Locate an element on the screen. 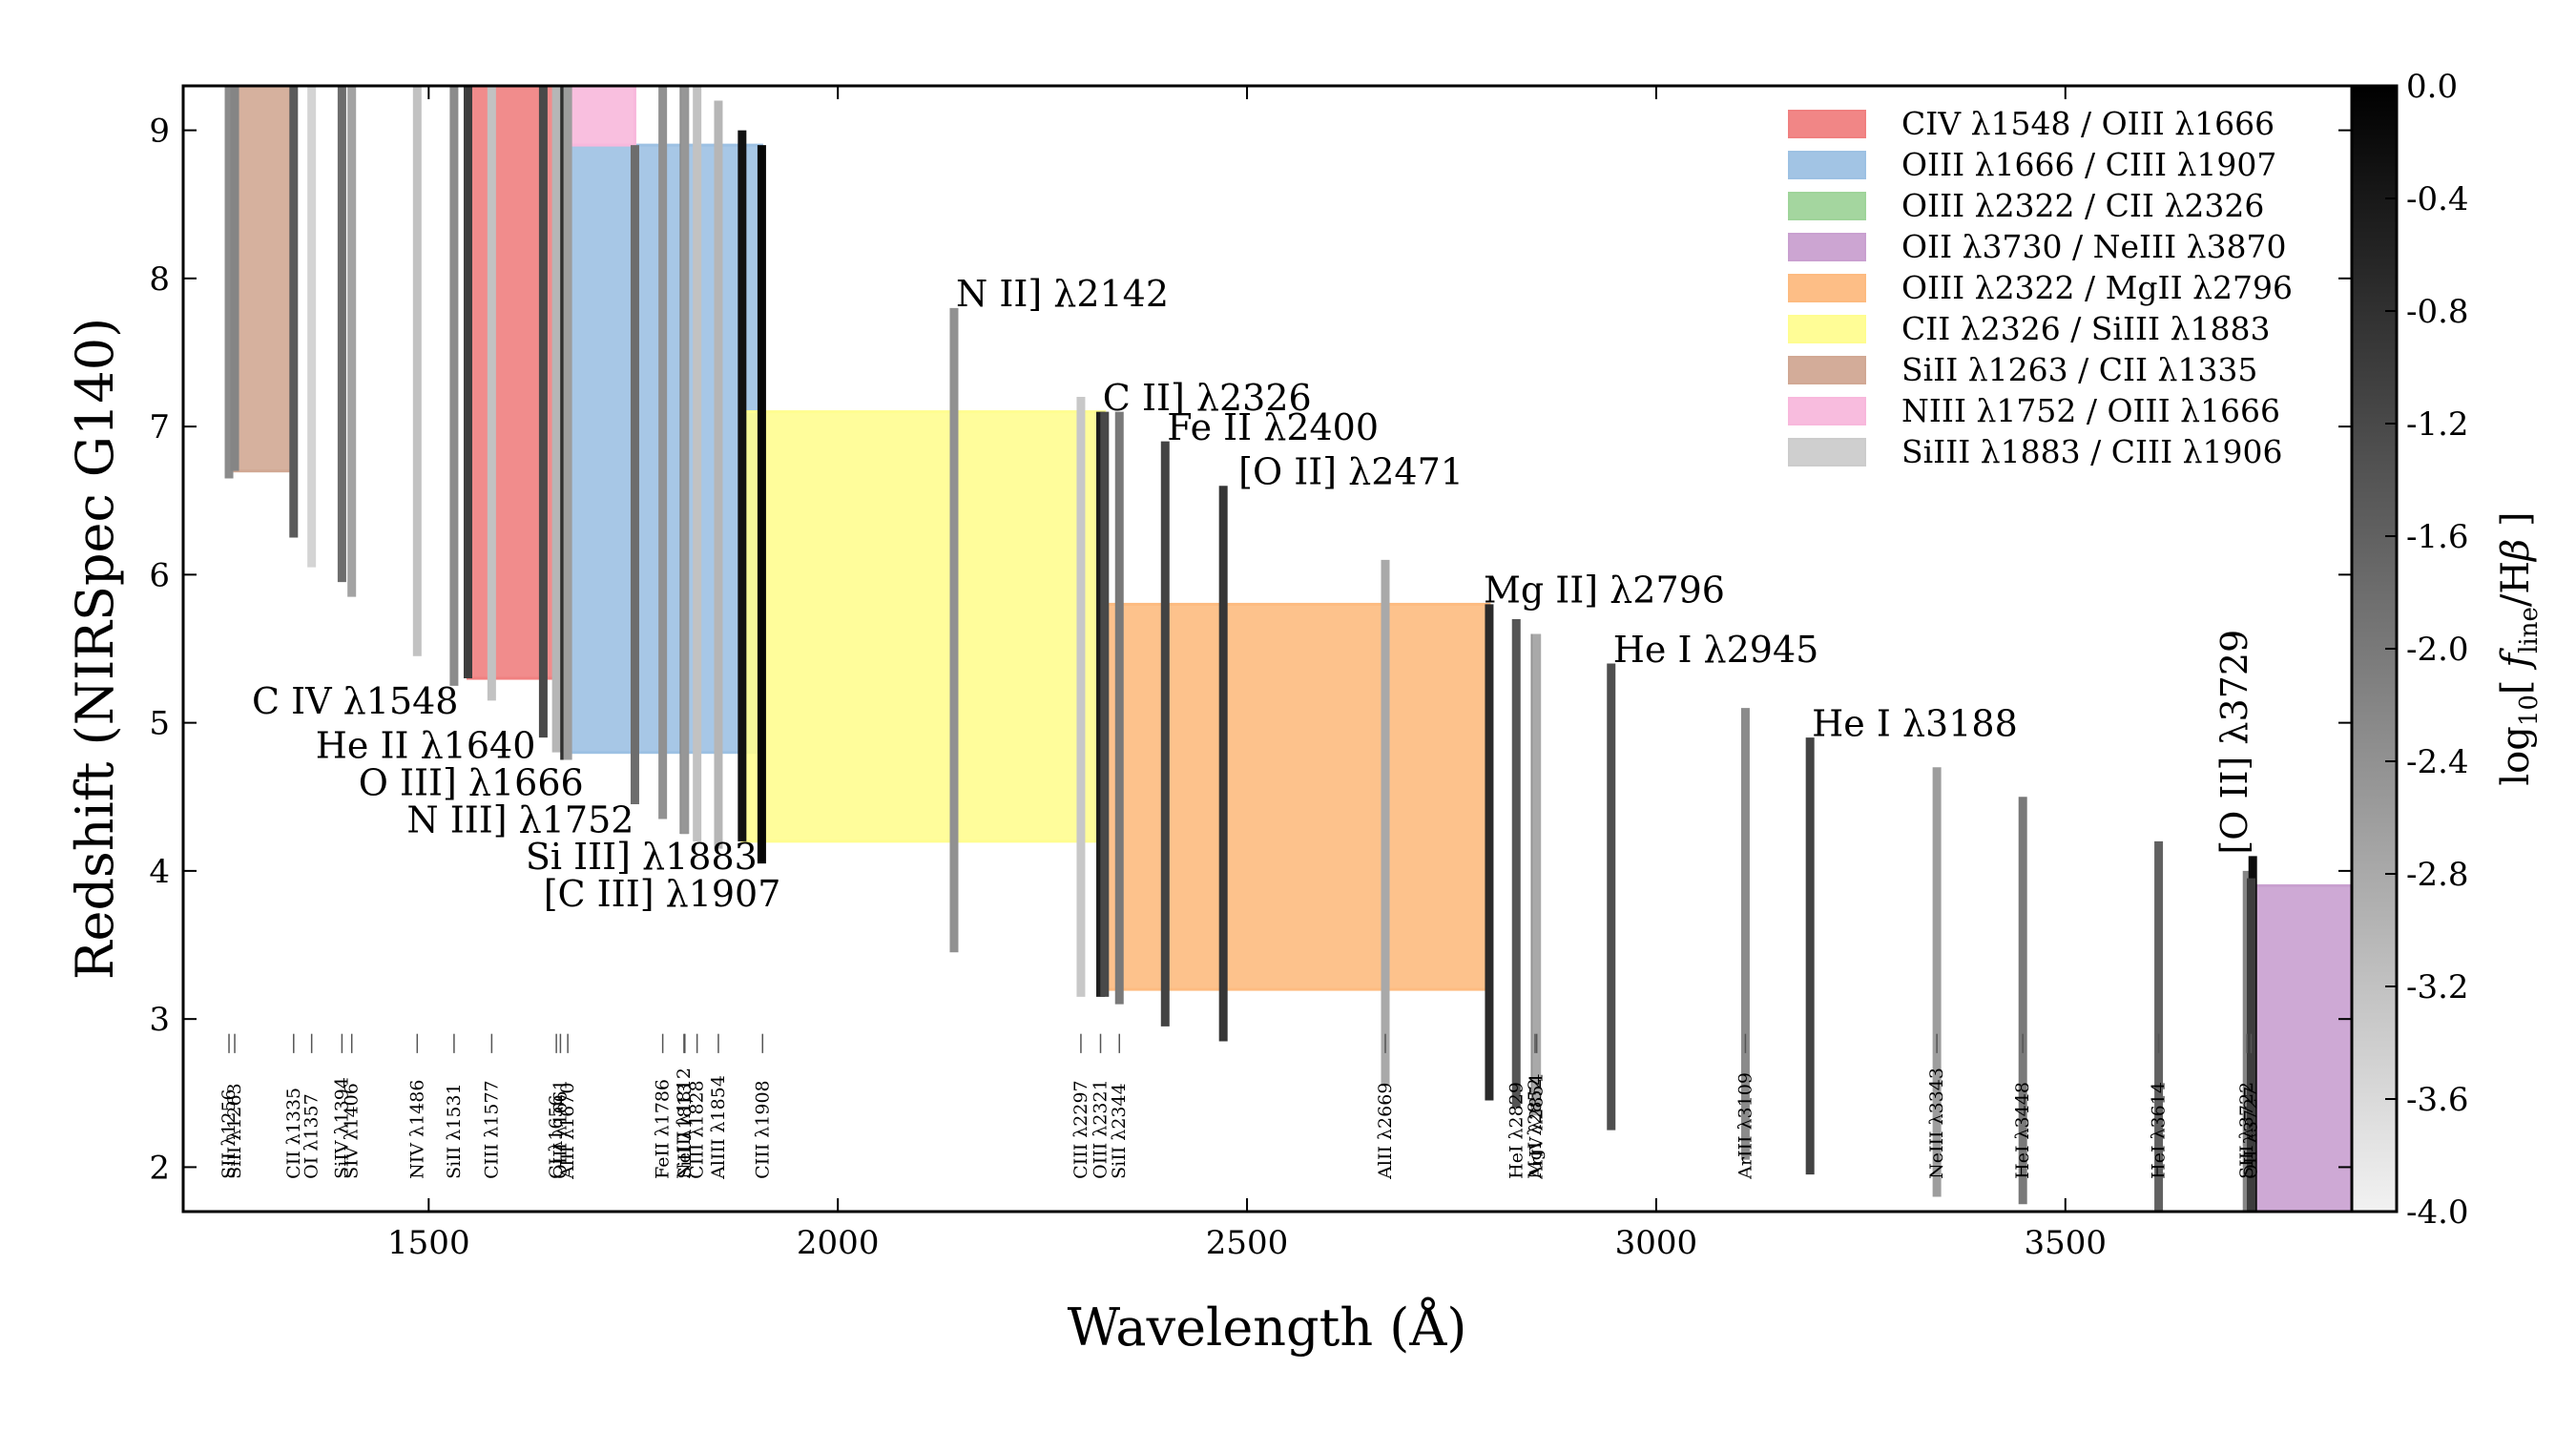 The width and height of the screenshot is (2576, 1431). small-line-label-30: OII λ3727 is located at coordinates (2250, 1133).